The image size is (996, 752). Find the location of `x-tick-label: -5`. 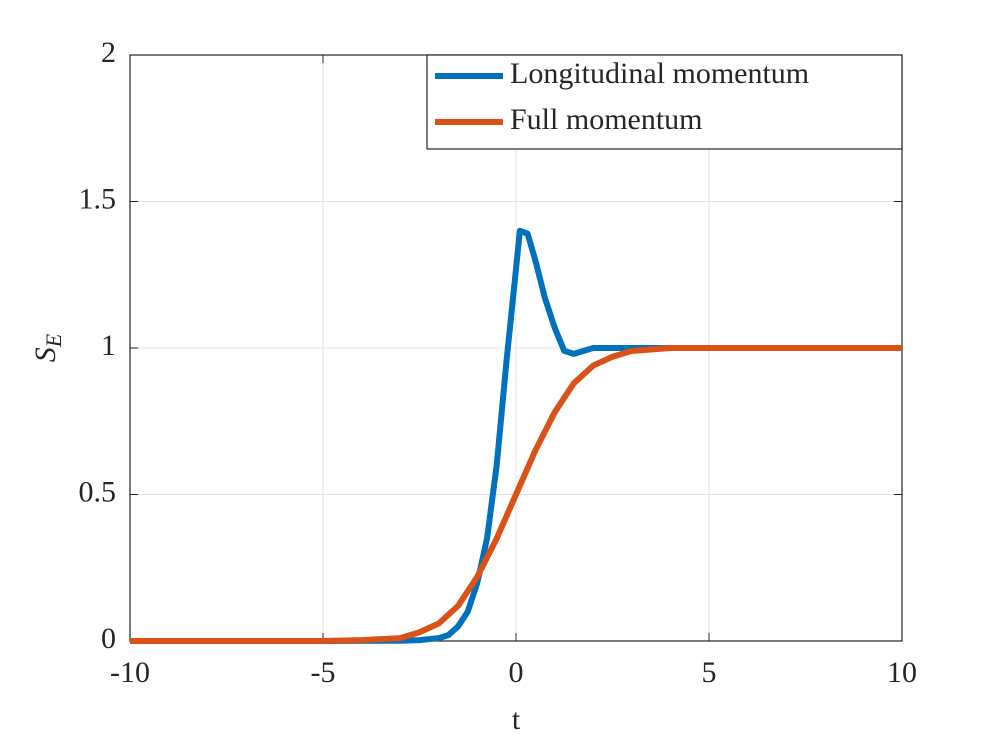

x-tick-label: -5 is located at coordinates (323, 672).